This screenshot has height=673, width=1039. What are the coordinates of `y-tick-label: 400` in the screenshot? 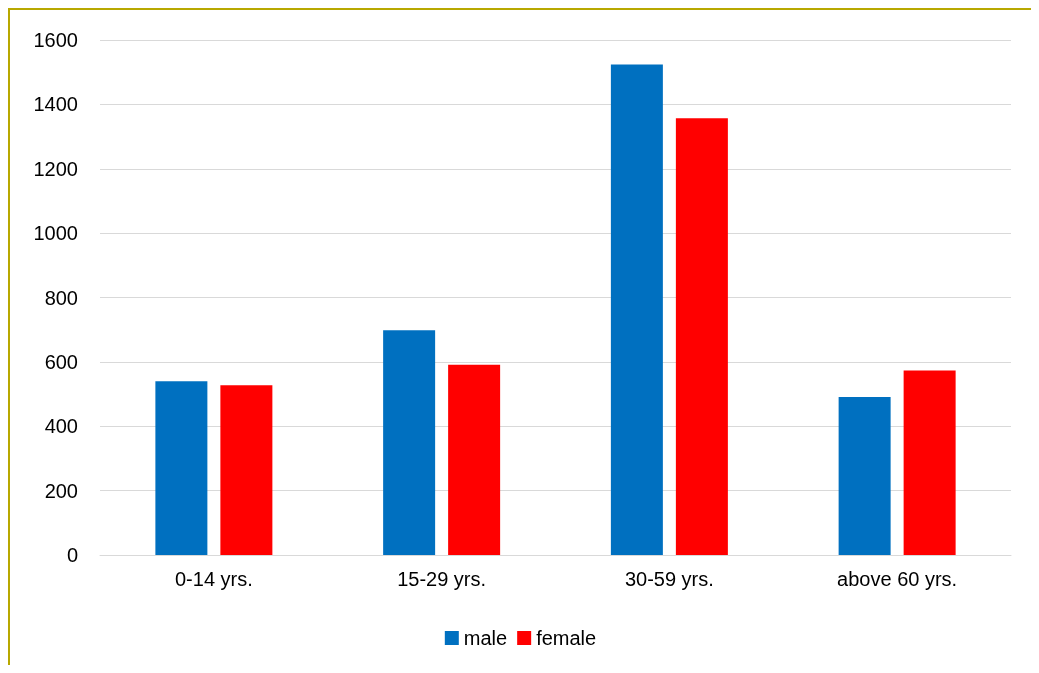 It's located at (61, 426).